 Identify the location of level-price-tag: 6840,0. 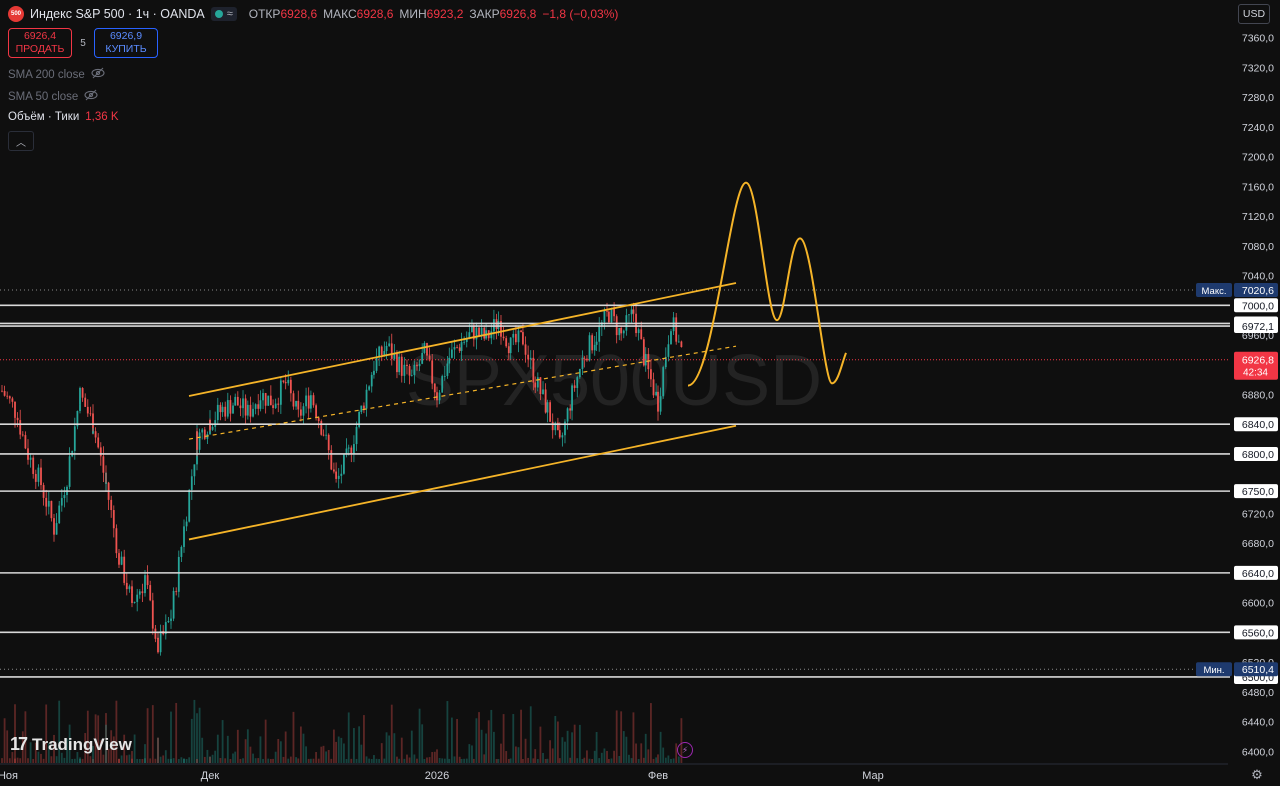
(1258, 425).